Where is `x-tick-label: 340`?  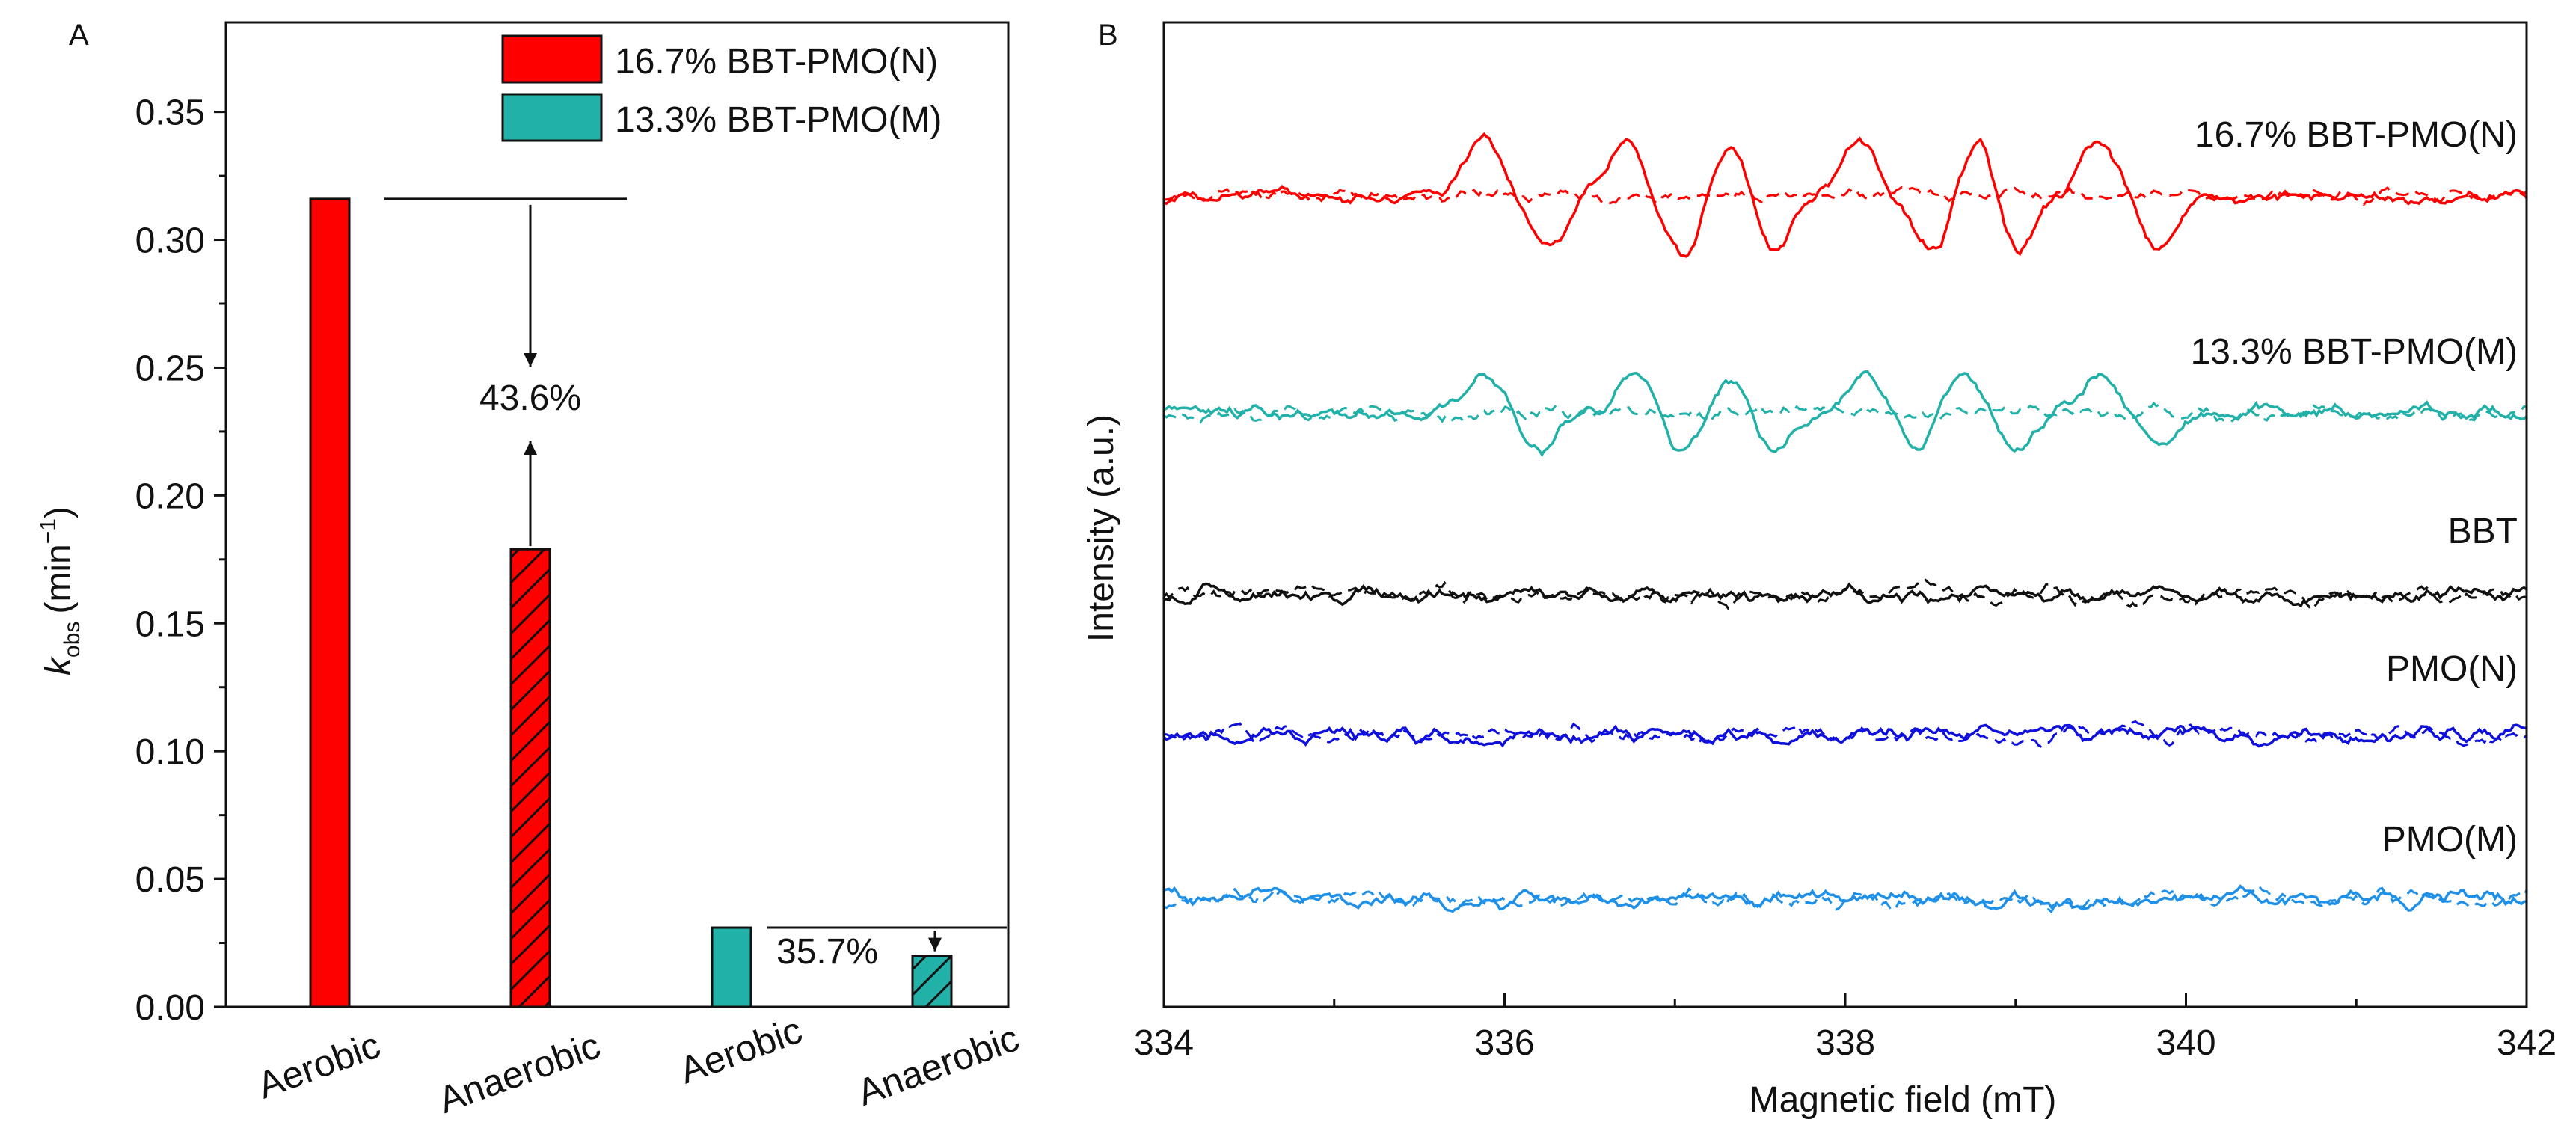 x-tick-label: 340 is located at coordinates (2185, 1043).